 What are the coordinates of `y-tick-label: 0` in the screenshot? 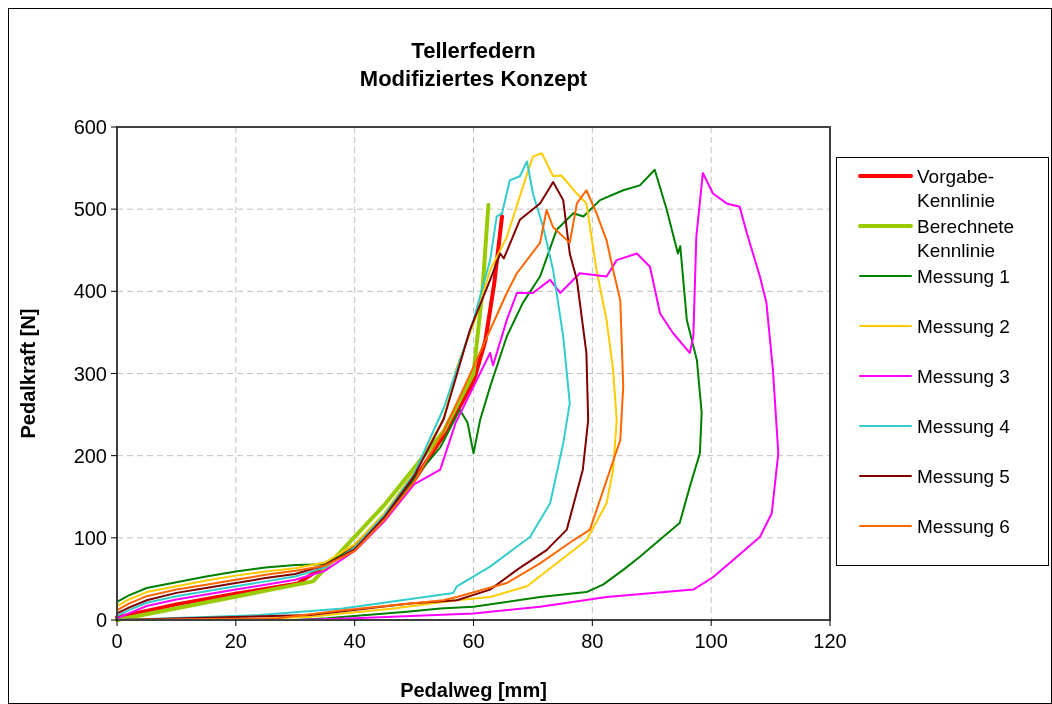 It's located at (101, 620).